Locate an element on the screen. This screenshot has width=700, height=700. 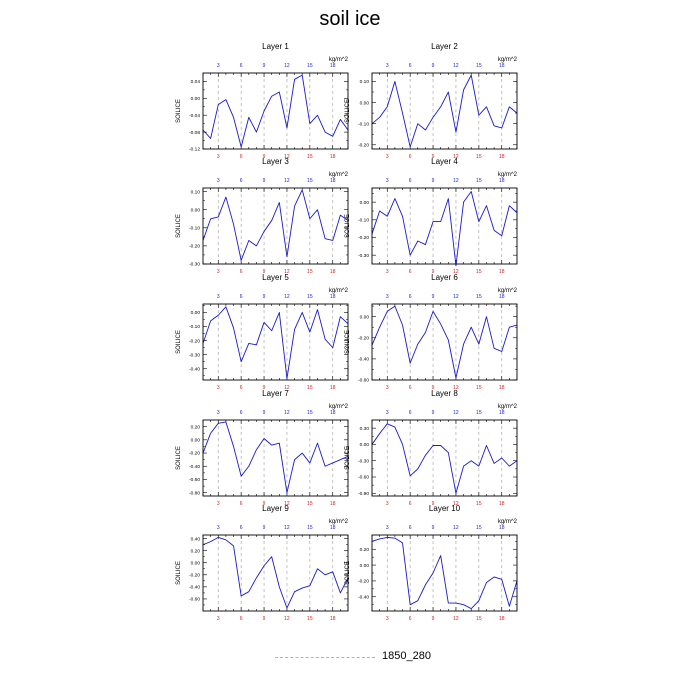
panel-title: Layer 9 is located at coordinates (275, 508).